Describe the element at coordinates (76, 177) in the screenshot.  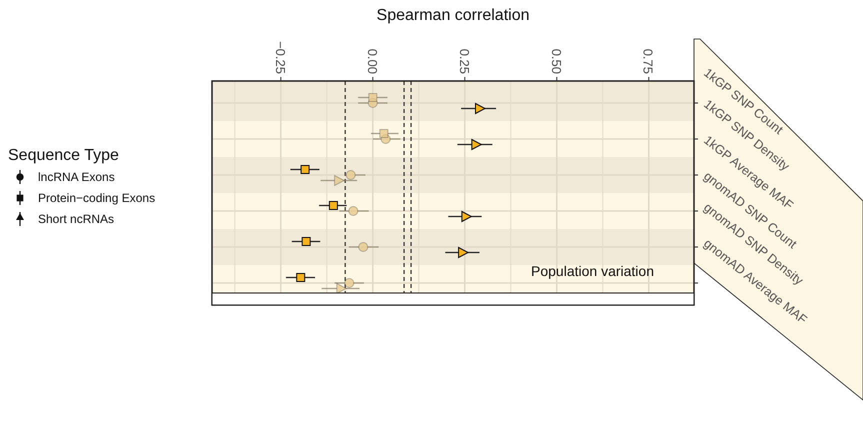
I see `legend-label: lncRNA Exons` at that location.